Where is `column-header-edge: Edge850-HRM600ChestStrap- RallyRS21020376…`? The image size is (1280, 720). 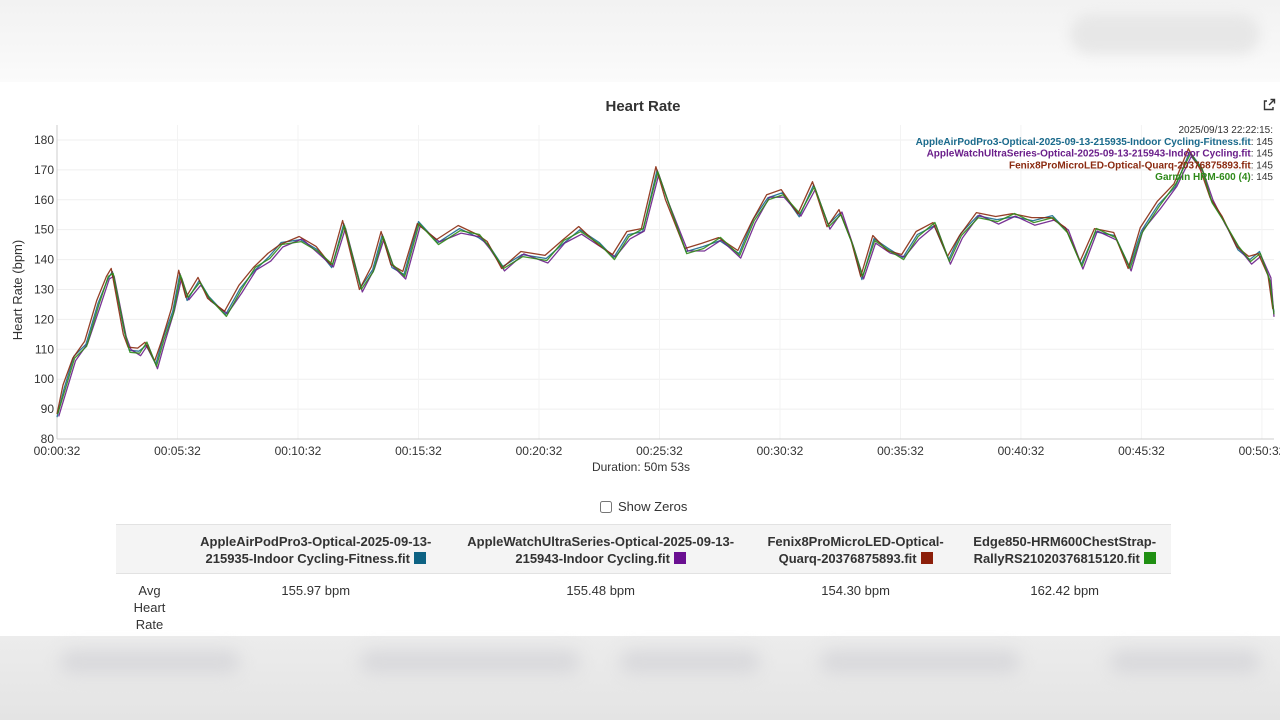 column-header-edge: Edge850-HRM600ChestStrap- RallyRS21020376… is located at coordinates (1065, 550).